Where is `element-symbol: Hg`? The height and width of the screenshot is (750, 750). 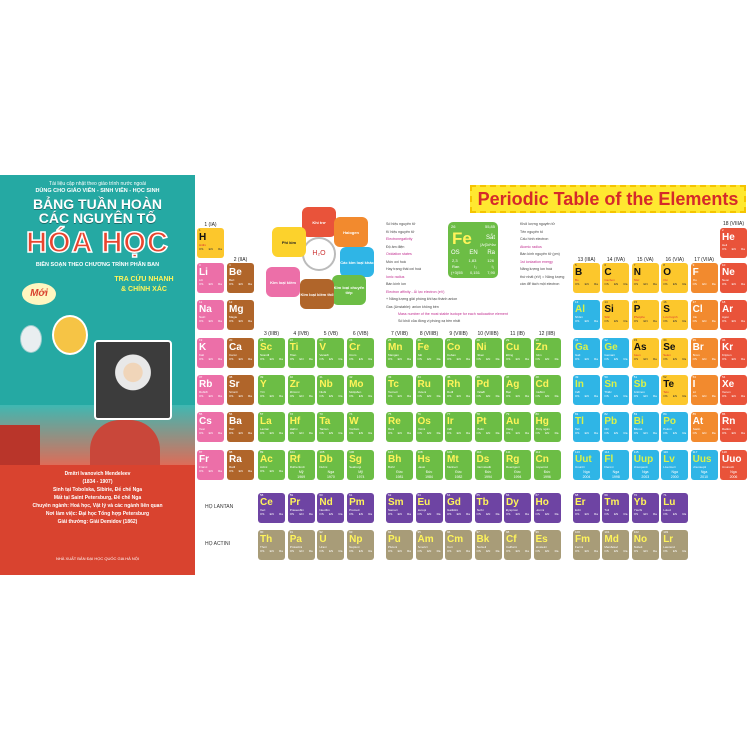
element-symbol: Hg is located at coordinates (542, 421).